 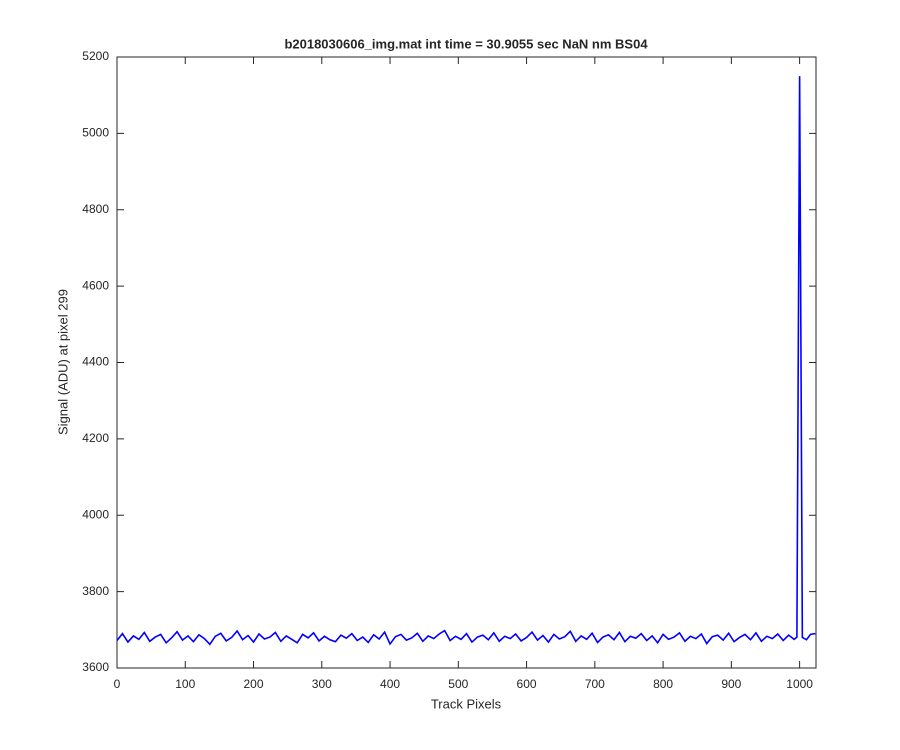 I want to click on x-tick-label: 600, so click(x=527, y=684).